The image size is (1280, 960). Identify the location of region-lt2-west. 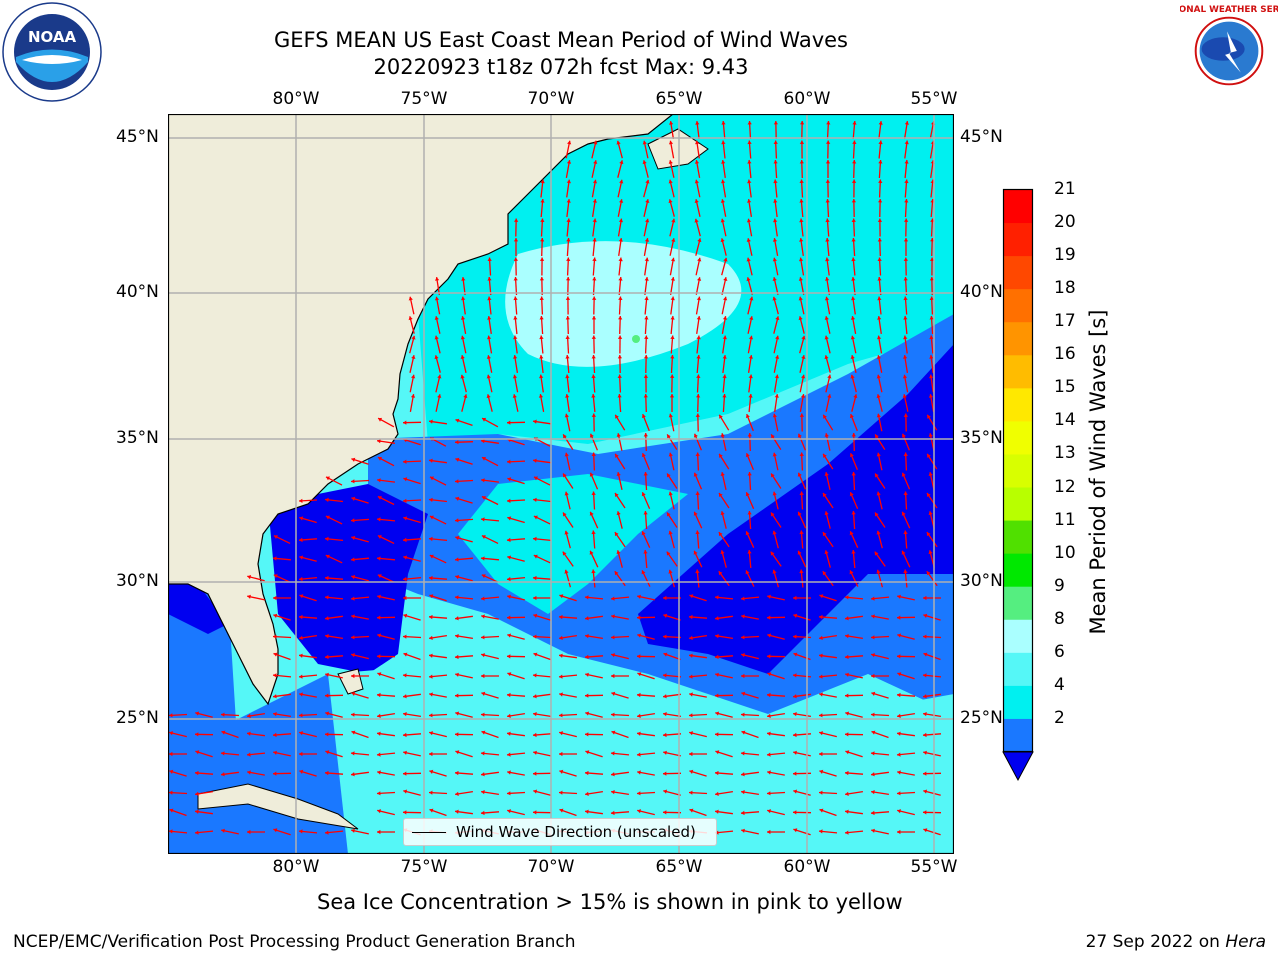
(348, 579).